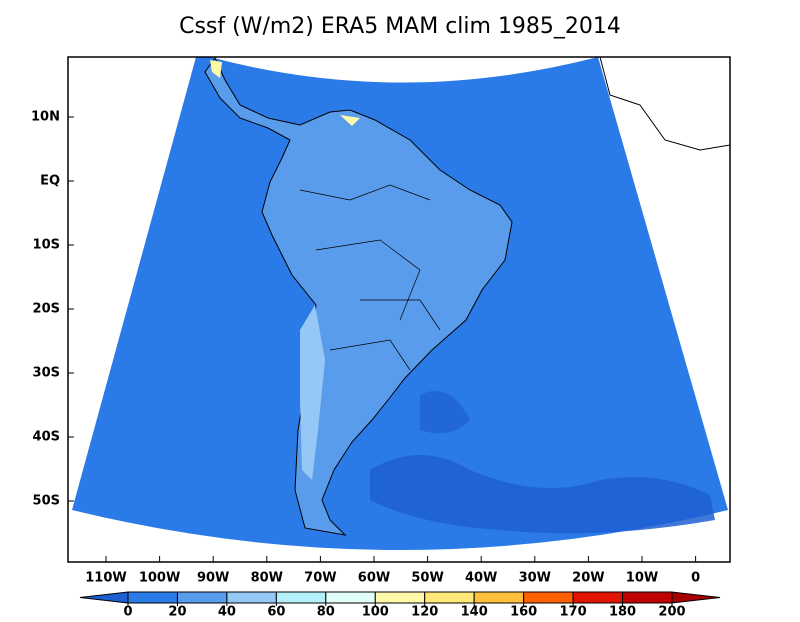  Describe the element at coordinates (400, 605) in the screenshot. I see `colorbar: 0 20 40 60 80 100 120 140 160 170 180 200` at that location.